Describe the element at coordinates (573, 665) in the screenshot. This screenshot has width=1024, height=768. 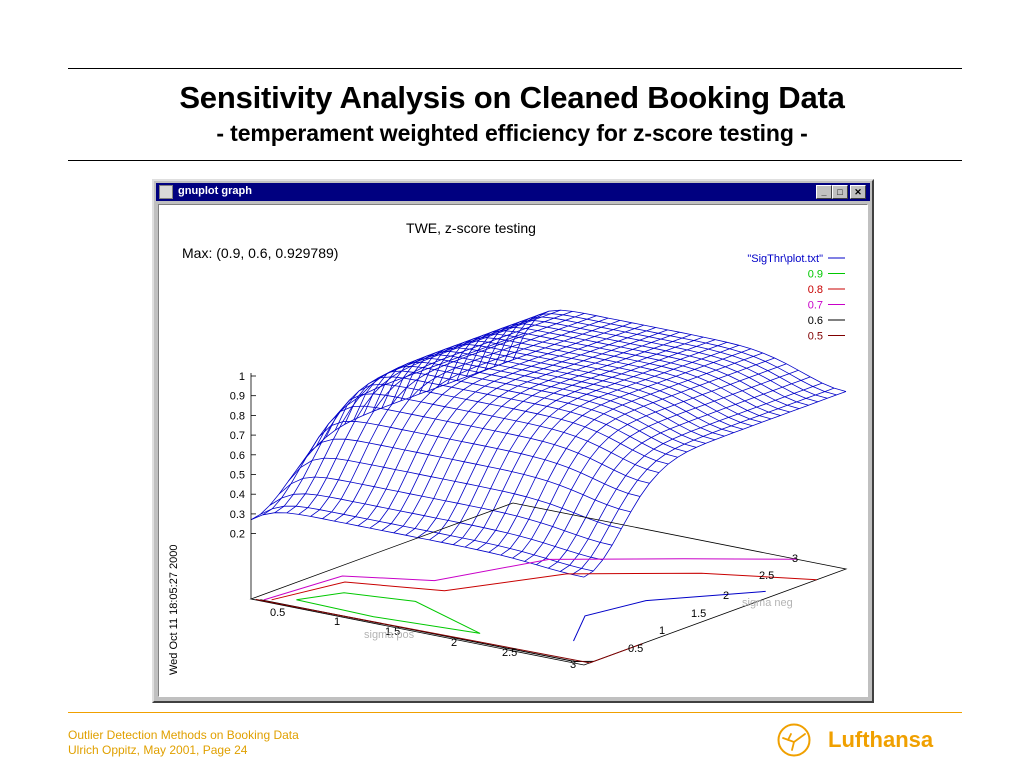
I see `x-tick-label: 3` at that location.